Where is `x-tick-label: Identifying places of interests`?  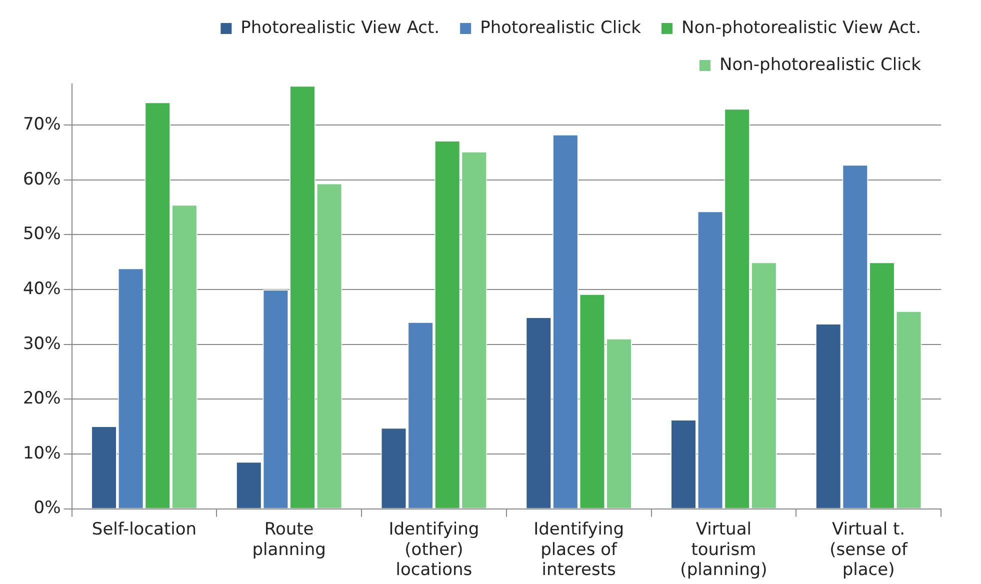 x-tick-label: Identifying places of interests is located at coordinates (579, 549).